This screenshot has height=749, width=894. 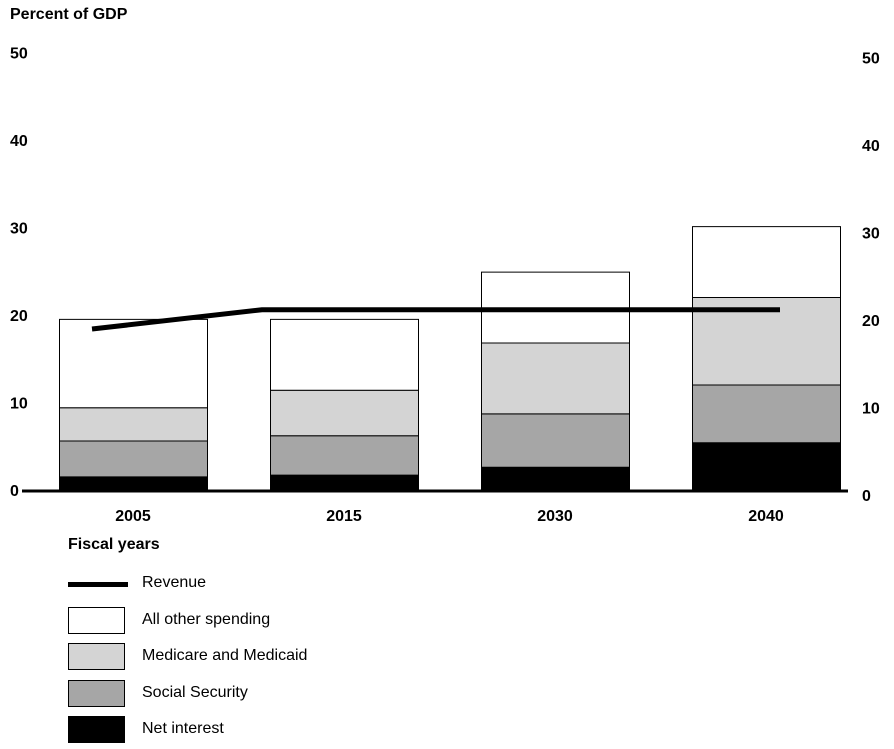 What do you see at coordinates (174, 583) in the screenshot?
I see `legend-label: Revenue` at bounding box center [174, 583].